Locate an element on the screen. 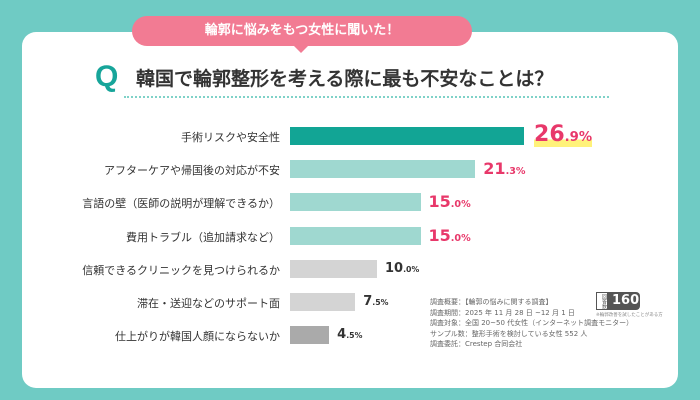  value-int: 7 is located at coordinates (368, 301).